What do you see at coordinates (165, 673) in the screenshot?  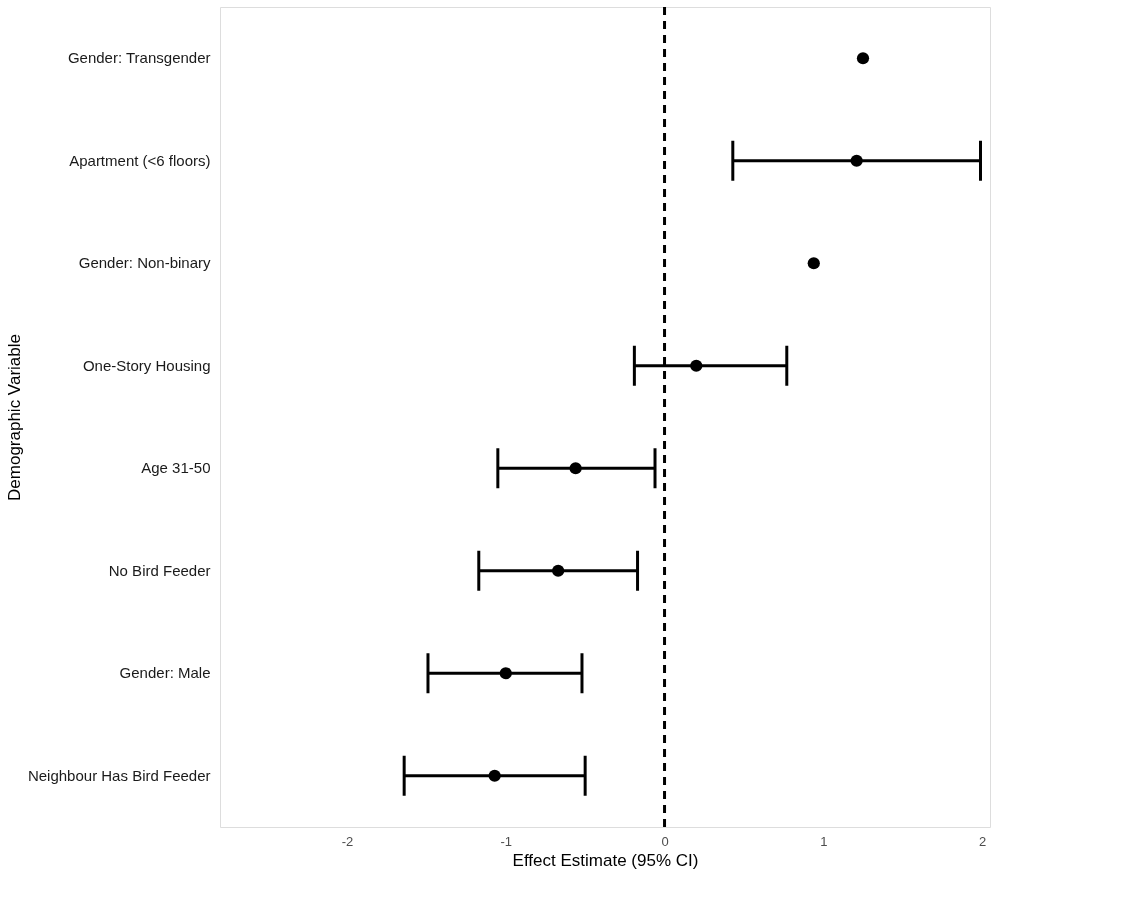 I see `y-tick-label: Gender: Male` at bounding box center [165, 673].